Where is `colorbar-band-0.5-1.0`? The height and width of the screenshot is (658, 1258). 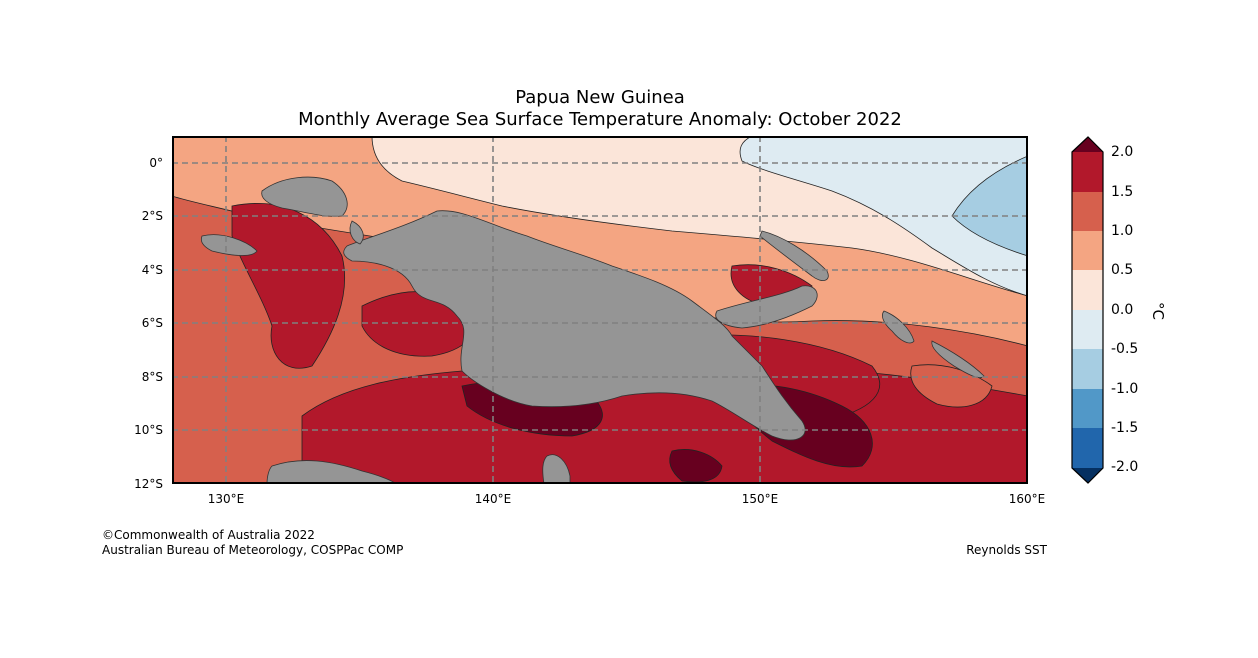
colorbar-band-0.5-1.0 is located at coordinates (1087, 250).